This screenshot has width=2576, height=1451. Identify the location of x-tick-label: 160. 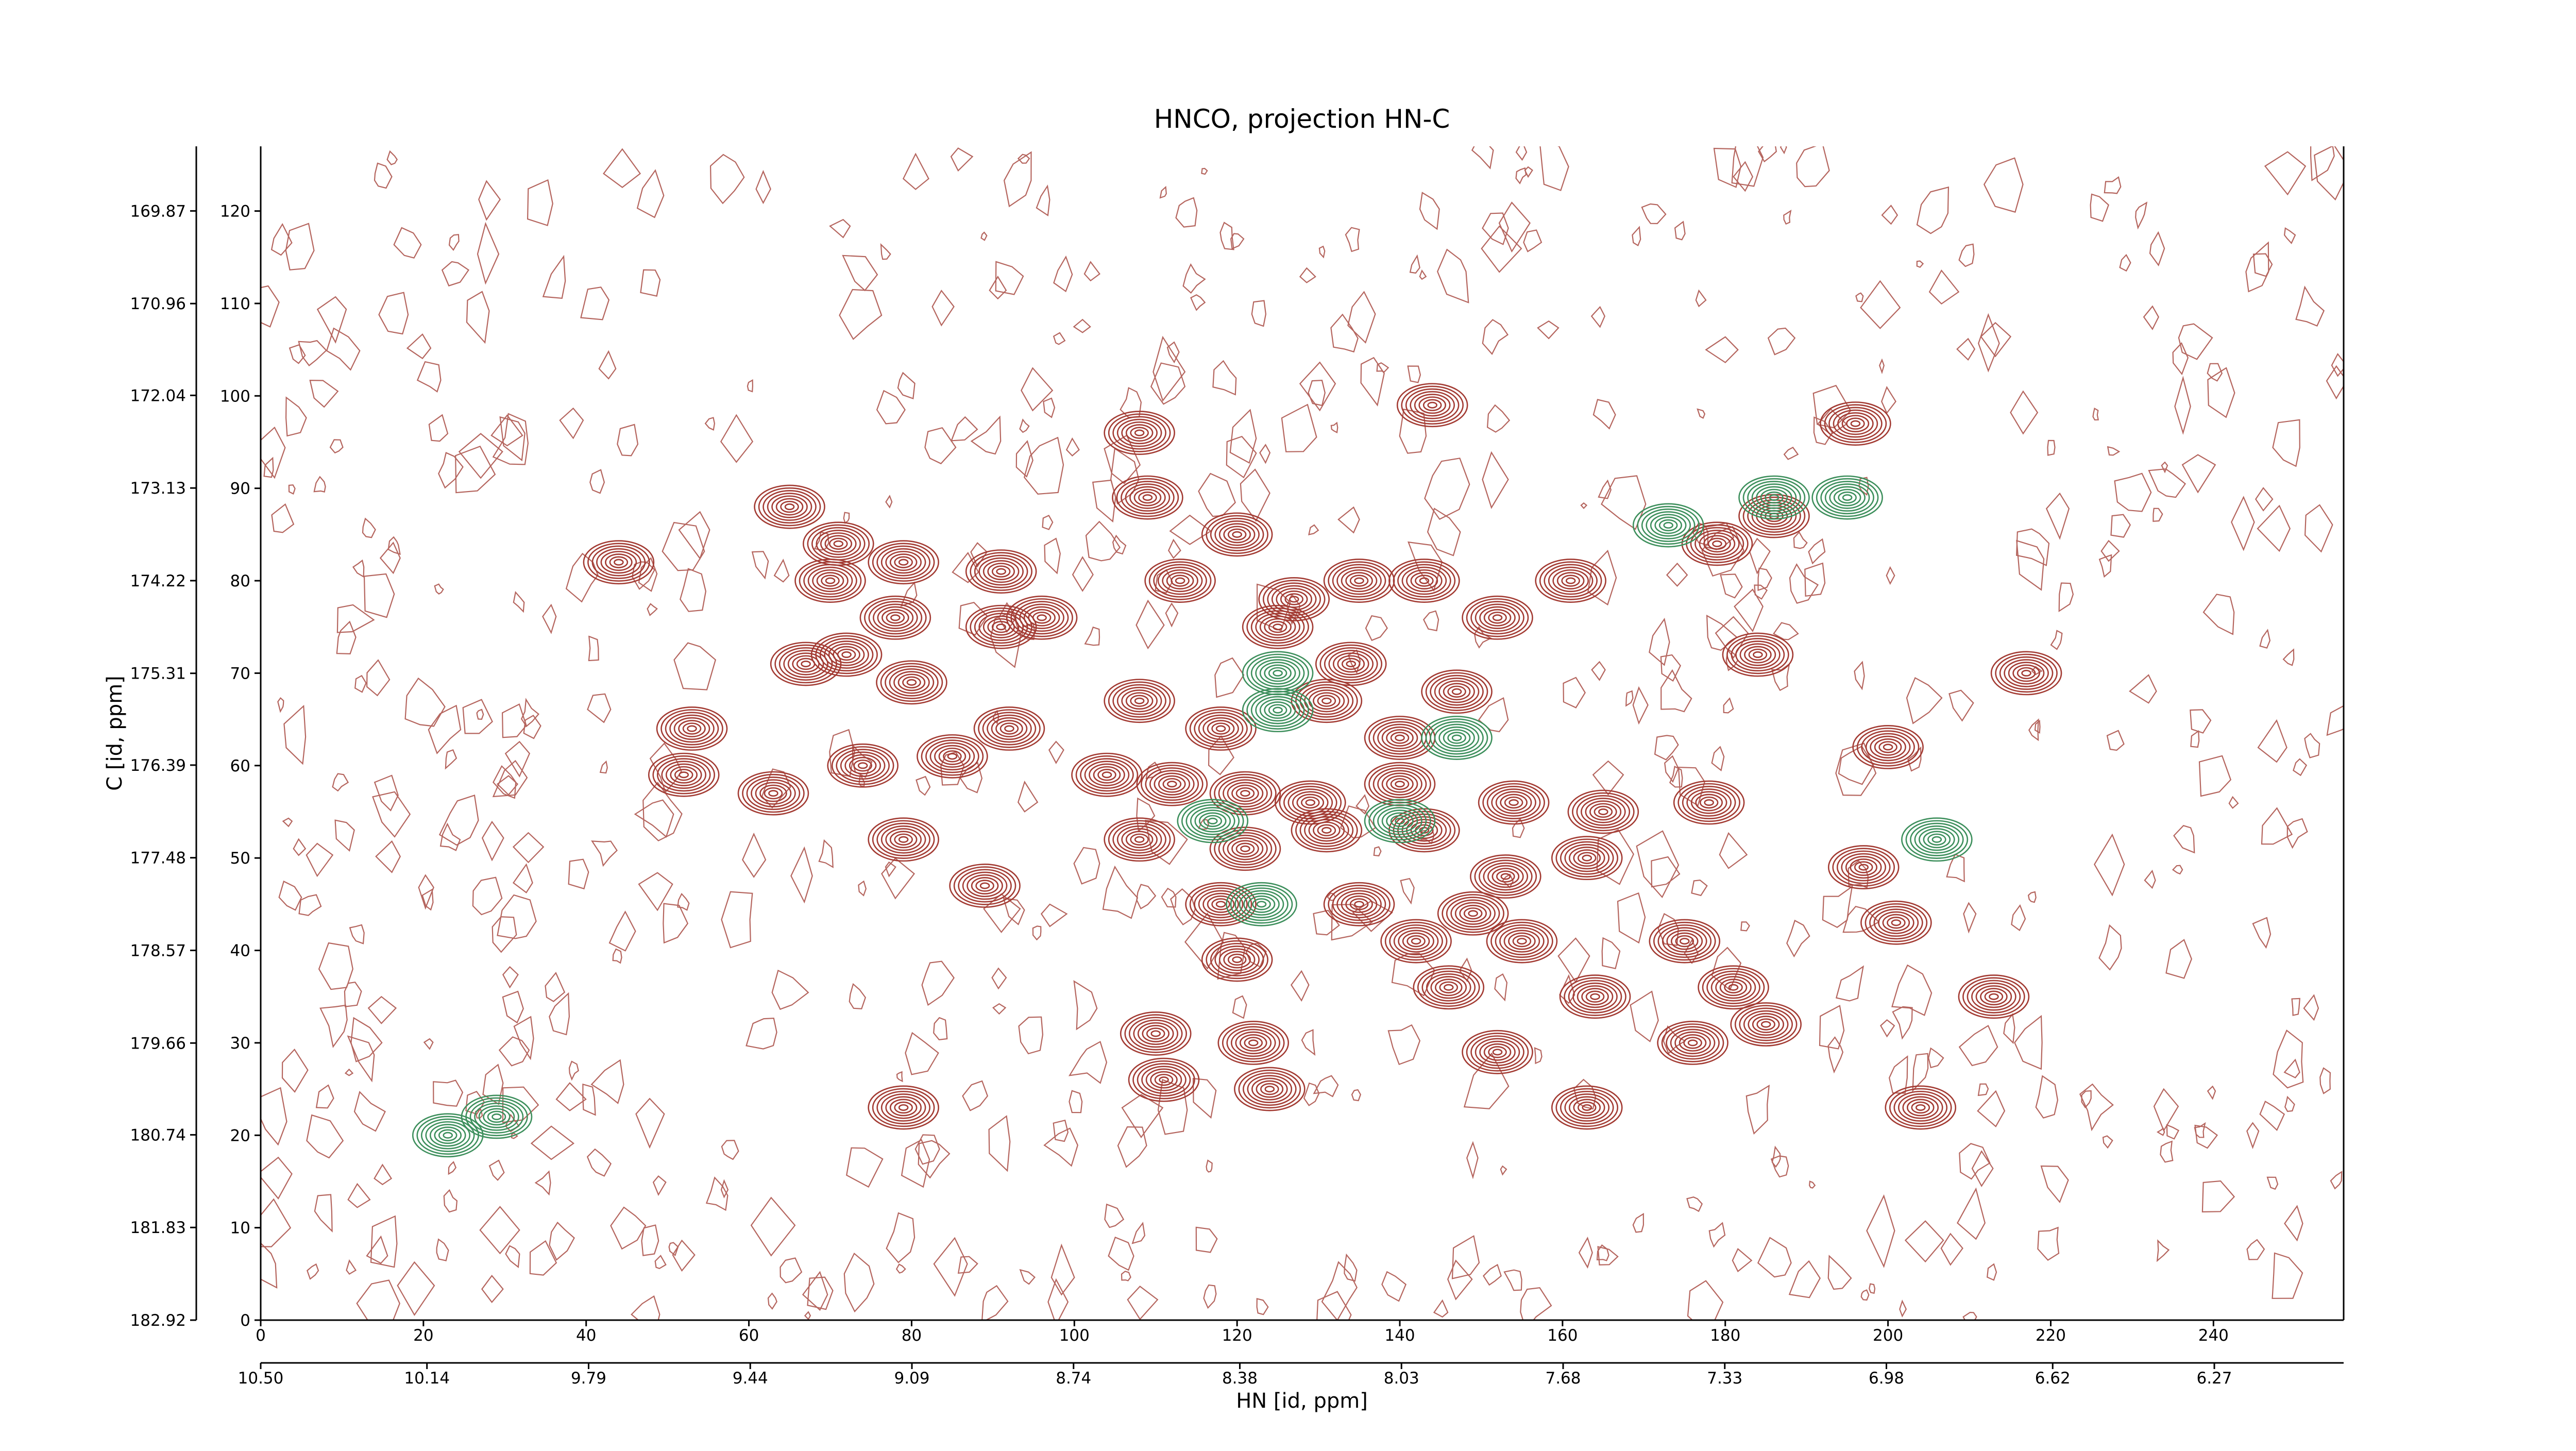
(1562, 1336).